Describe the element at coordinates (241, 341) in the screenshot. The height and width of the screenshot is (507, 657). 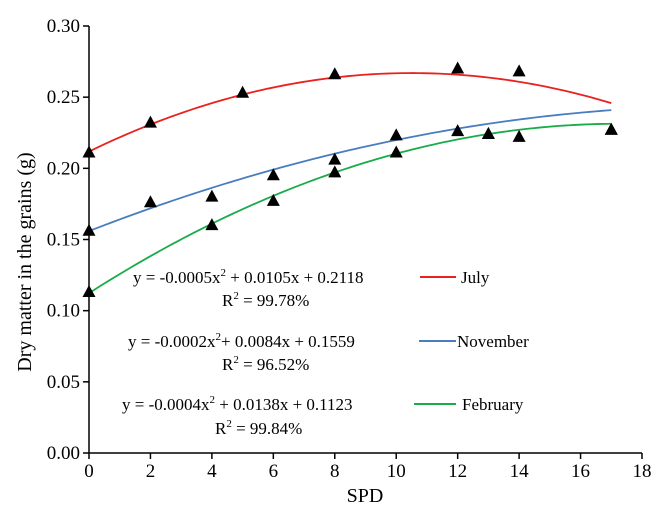
I see `regression-equation-november: y = -0.0002x2+ 0.0084x + 0.1559` at that location.